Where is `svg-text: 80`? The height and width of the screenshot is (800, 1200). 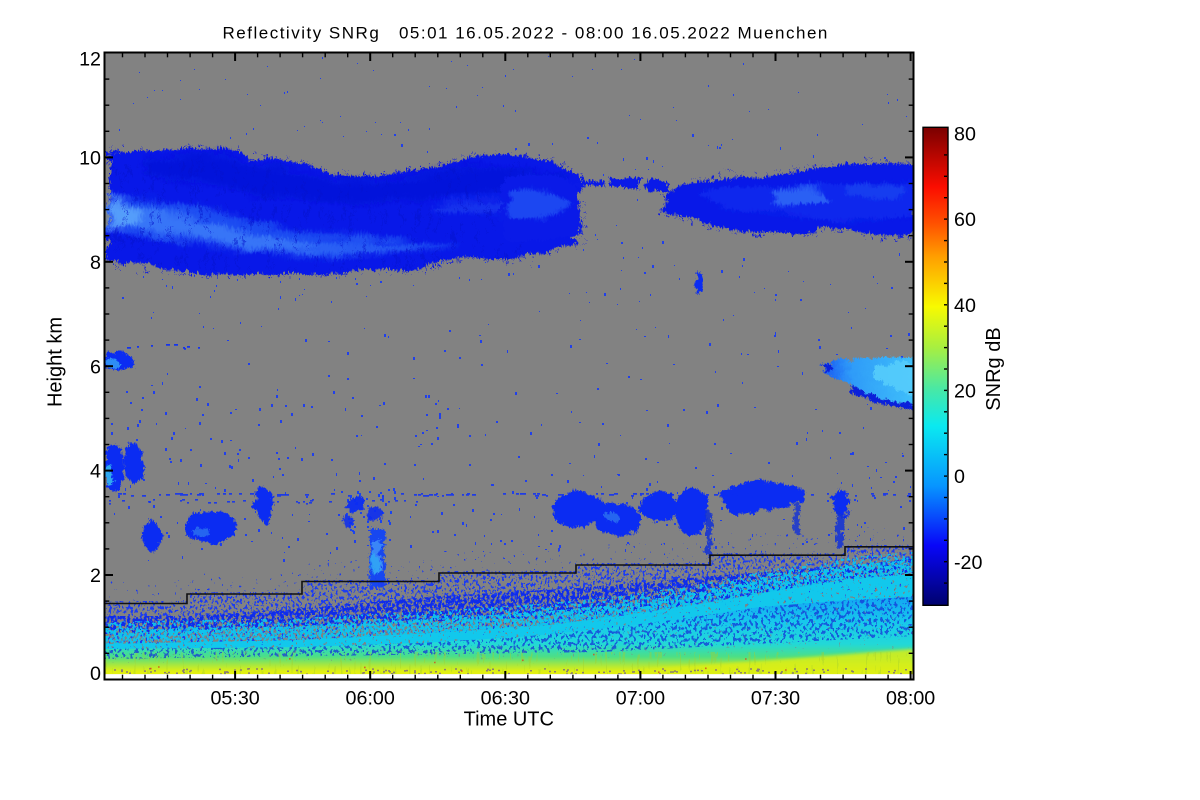 svg-text: 80 is located at coordinates (965, 135).